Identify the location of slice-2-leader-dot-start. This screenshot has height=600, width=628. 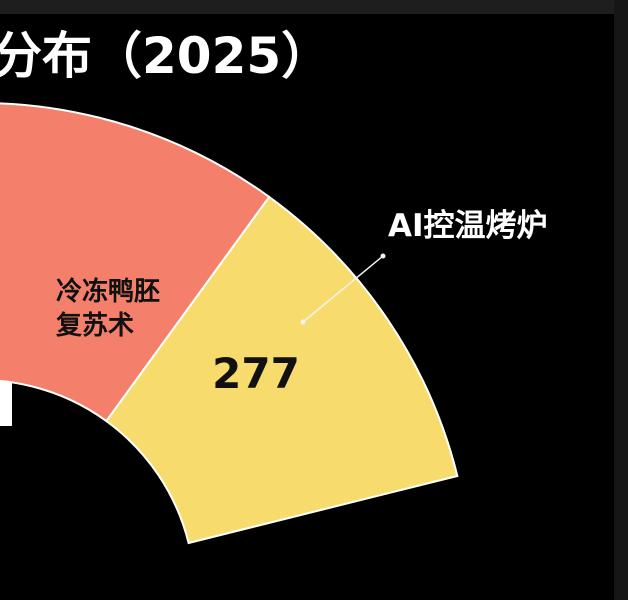
(303, 322).